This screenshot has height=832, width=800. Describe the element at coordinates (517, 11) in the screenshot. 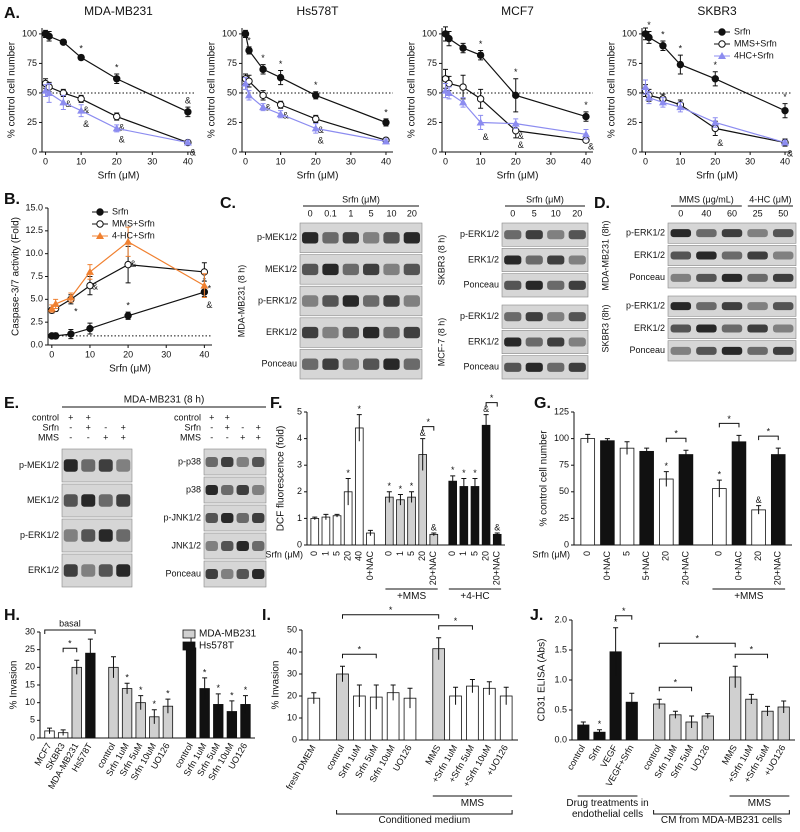

I see `chart-title: MCF7` at that location.